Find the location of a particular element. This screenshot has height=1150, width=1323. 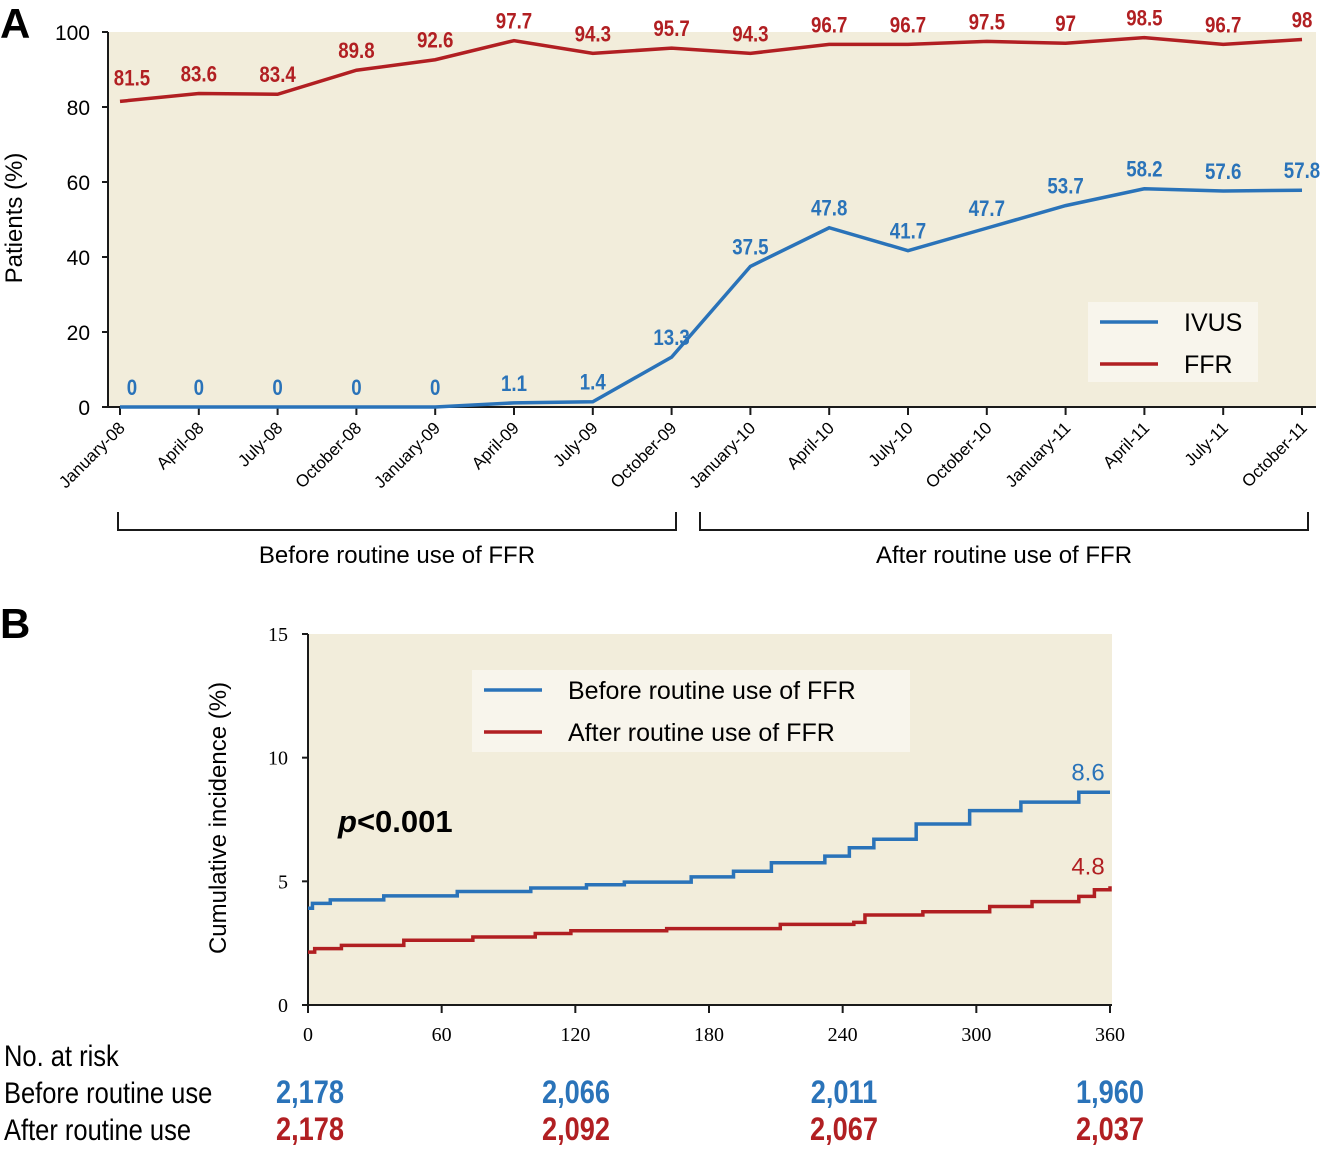

y-tick-label: 80 is located at coordinates (78, 108).